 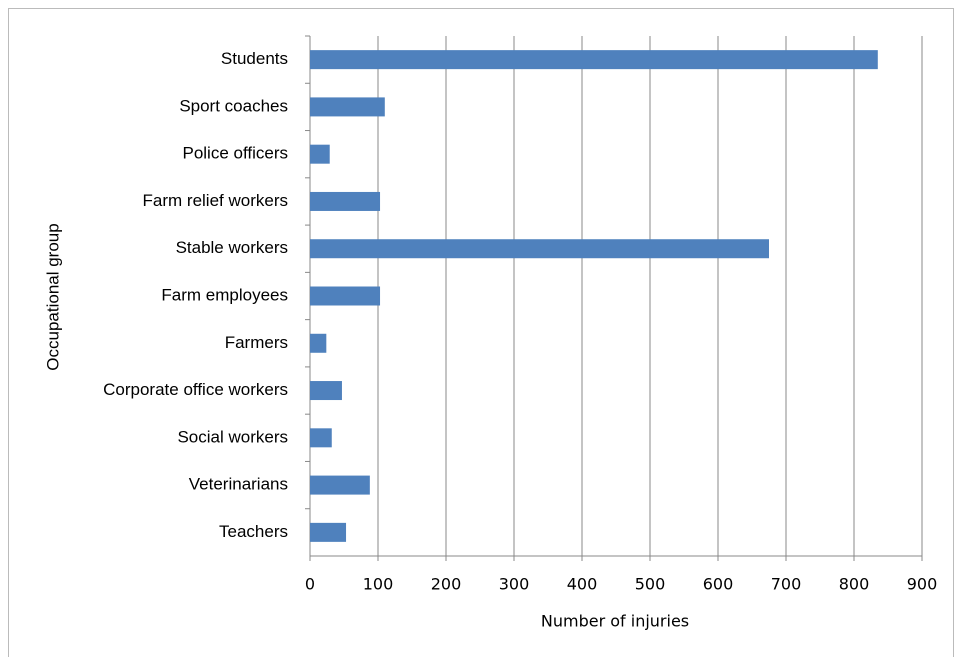 I want to click on y-tick-label: Stable workers, so click(x=232, y=247).